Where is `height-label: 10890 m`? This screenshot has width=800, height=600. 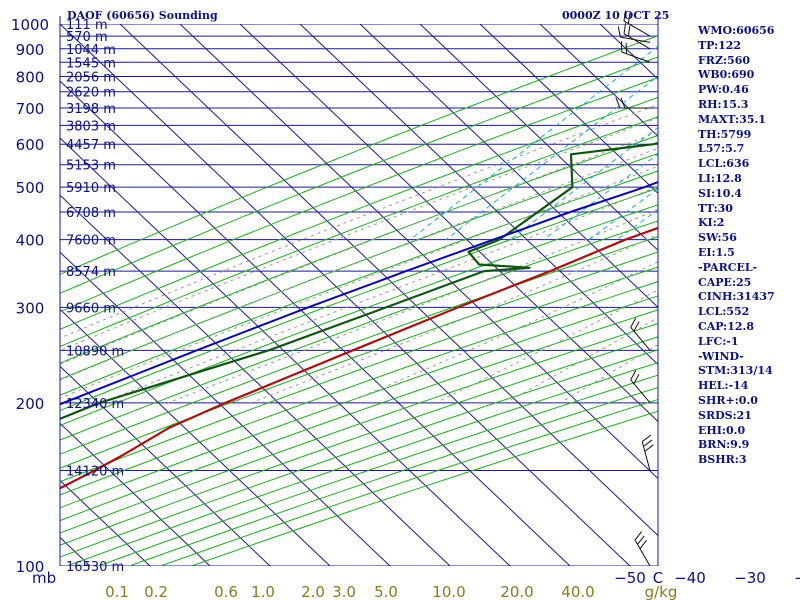
height-label: 10890 m is located at coordinates (95, 351).